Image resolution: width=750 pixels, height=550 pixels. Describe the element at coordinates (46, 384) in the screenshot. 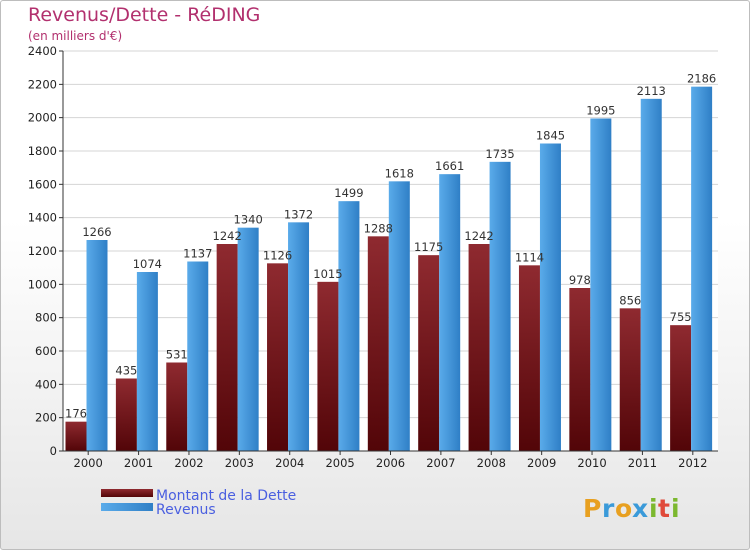

I see `y-tick-label: 400` at that location.